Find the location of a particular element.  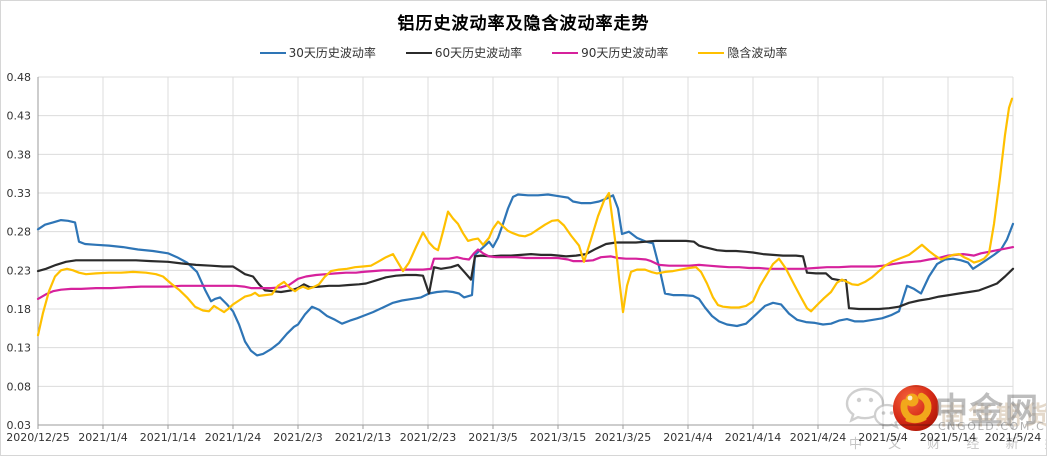

legend: 30天历史波动率 60天历史波动率 90天历史波动率 隐含波动率 is located at coordinates (523, 52).